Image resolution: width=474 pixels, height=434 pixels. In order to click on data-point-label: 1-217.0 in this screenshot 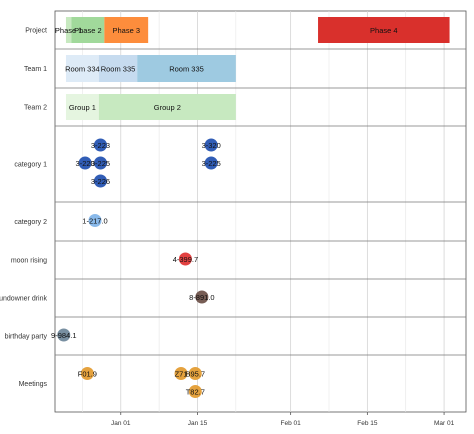, I will do `click(94, 221)`.